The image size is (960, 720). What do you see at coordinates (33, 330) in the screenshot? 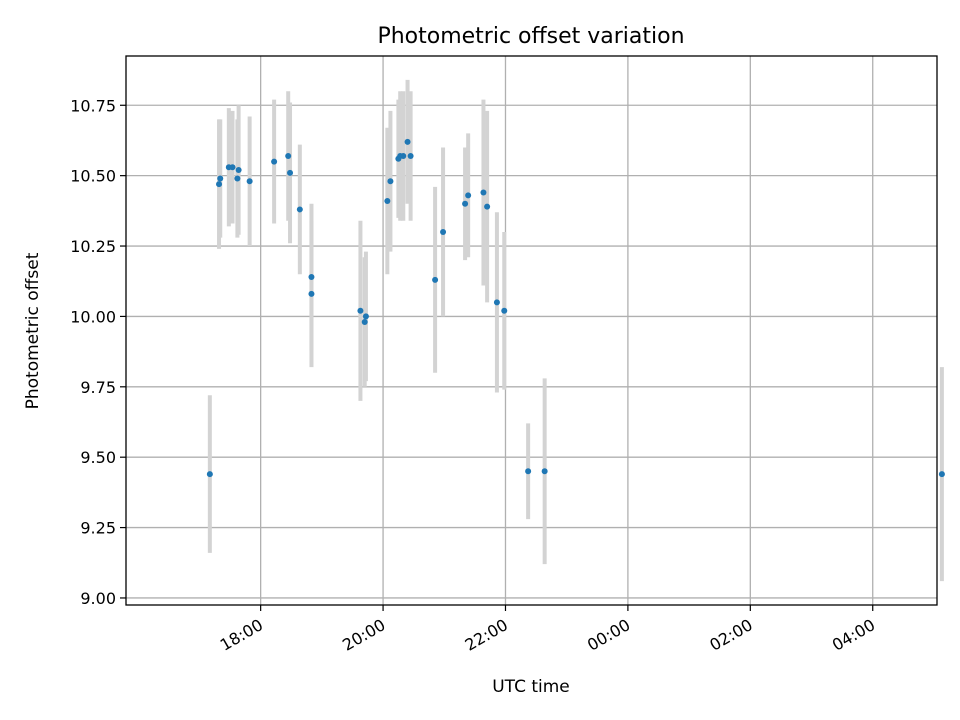
I see `y-axis-label: Photometric offset` at bounding box center [33, 330].